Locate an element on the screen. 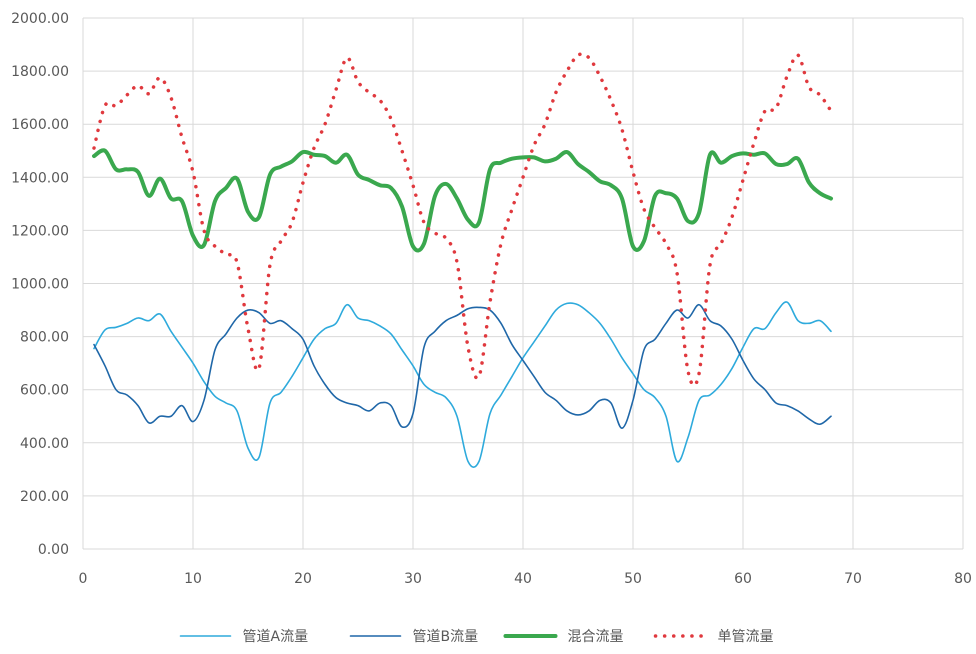 Image resolution: width=976 pixels, height=654 pixels. x-tick-label: 60 is located at coordinates (743, 579).